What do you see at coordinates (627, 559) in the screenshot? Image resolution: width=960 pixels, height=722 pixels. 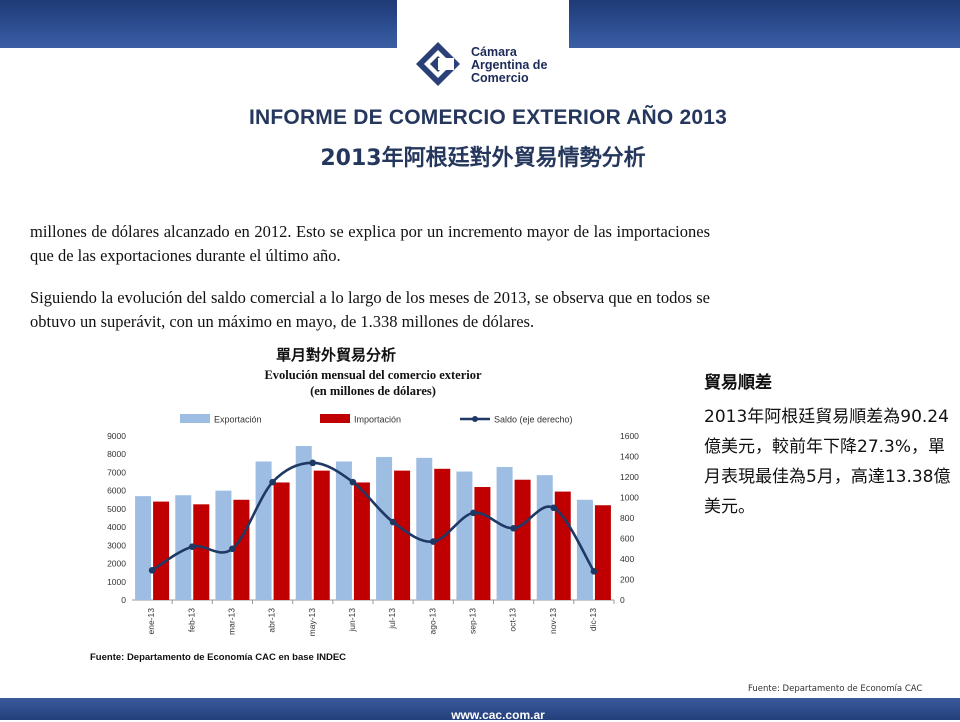 I see `right-tick-label-2: 400` at bounding box center [627, 559].